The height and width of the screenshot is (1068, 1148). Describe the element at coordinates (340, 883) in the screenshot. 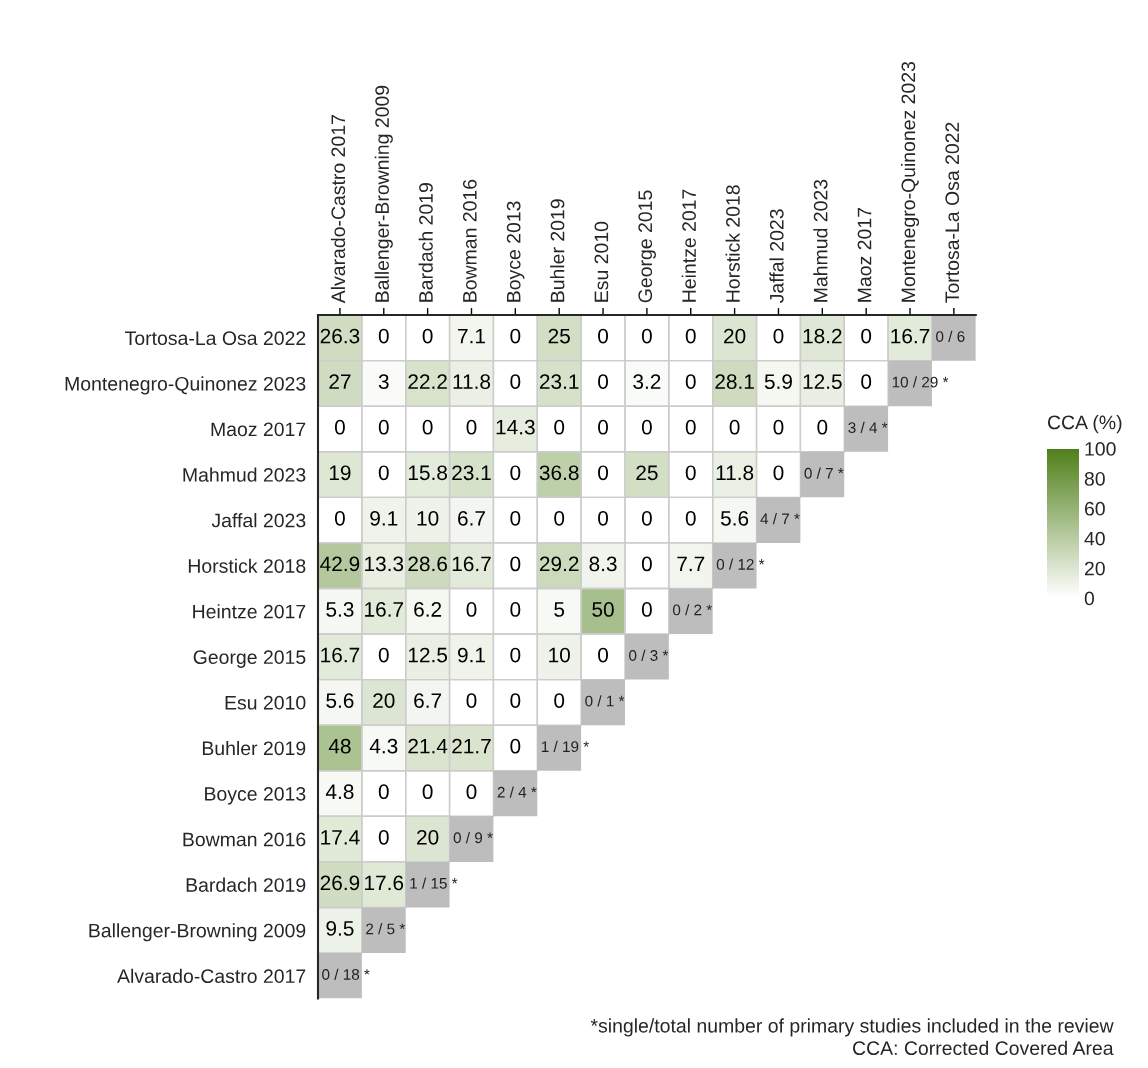

I see `data-label: 26.9` at that location.